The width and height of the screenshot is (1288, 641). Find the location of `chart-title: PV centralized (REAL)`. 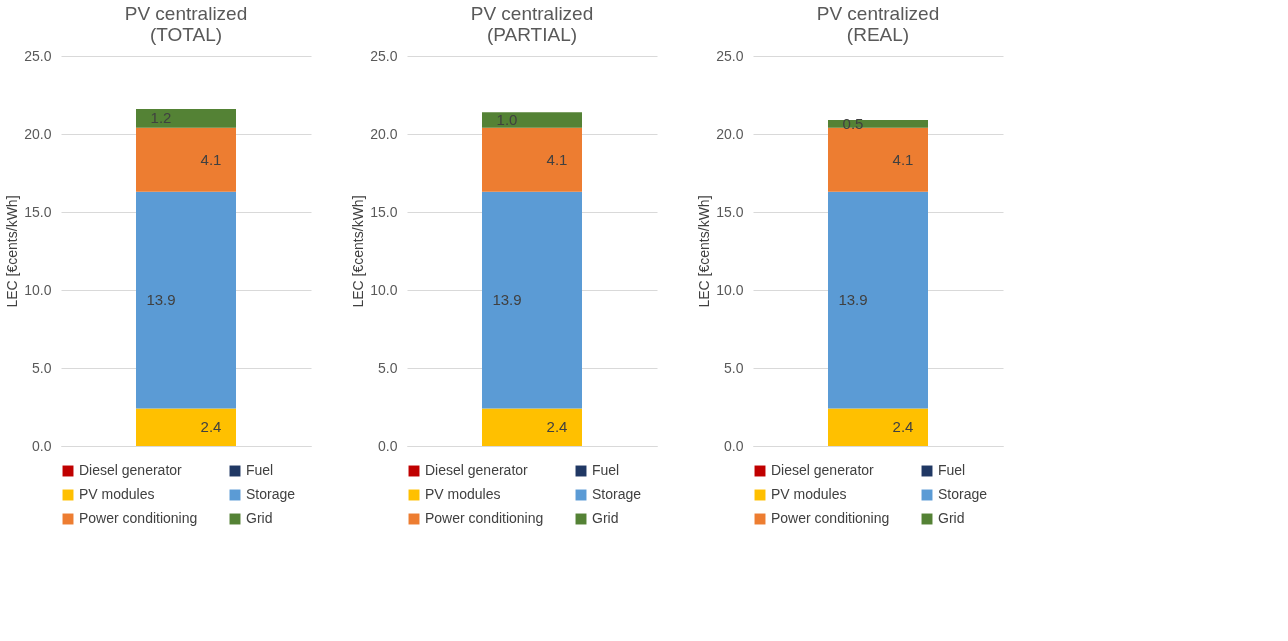

chart-title: PV centralized (REAL) is located at coordinates (878, 24).